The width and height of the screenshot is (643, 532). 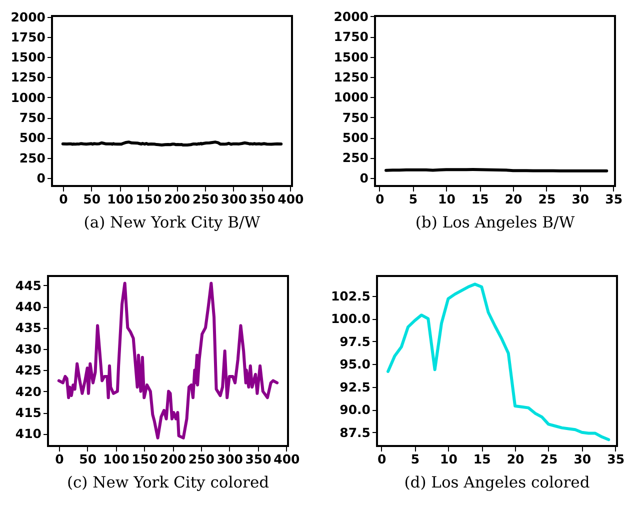 What do you see at coordinates (355, 386) in the screenshot?
I see `y-tick-label: 92.5` at bounding box center [355, 386].